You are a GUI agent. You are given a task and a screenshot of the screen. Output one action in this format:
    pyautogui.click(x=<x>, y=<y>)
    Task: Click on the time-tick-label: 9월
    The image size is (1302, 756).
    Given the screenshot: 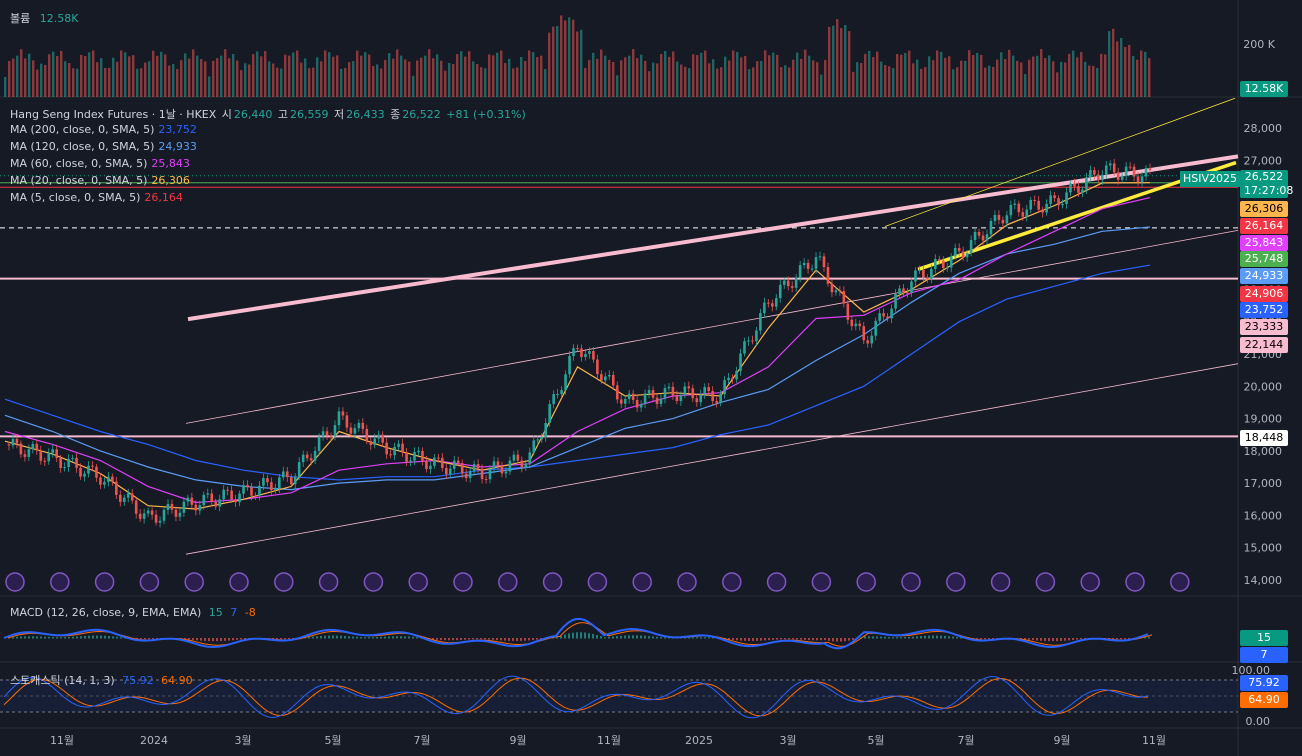 What is the action you would take?
    pyautogui.click(x=517, y=740)
    